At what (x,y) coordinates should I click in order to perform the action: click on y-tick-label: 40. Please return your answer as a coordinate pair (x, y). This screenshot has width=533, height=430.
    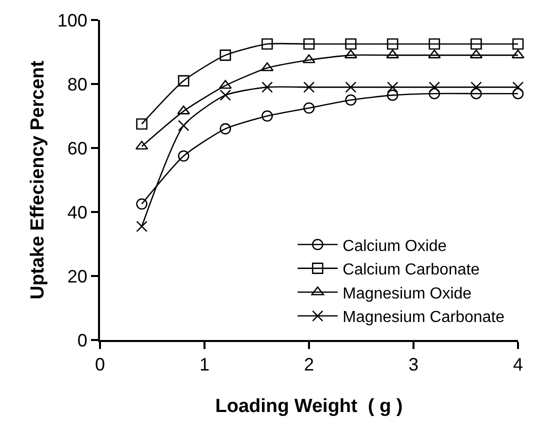
    Looking at the image, I should click on (77, 212).